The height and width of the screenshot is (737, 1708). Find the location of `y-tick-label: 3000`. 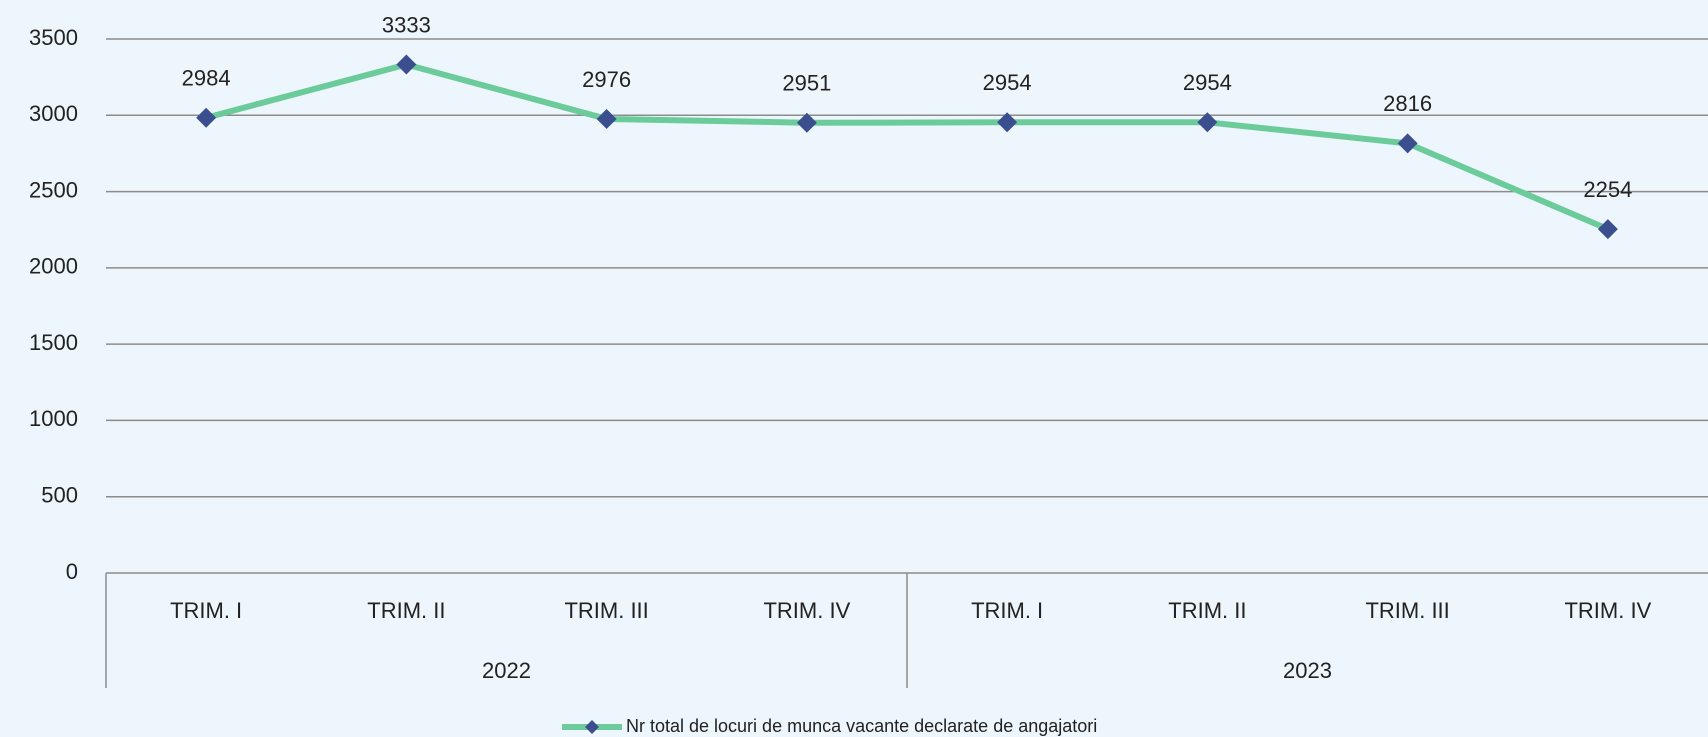

y-tick-label: 3000 is located at coordinates (53, 113).